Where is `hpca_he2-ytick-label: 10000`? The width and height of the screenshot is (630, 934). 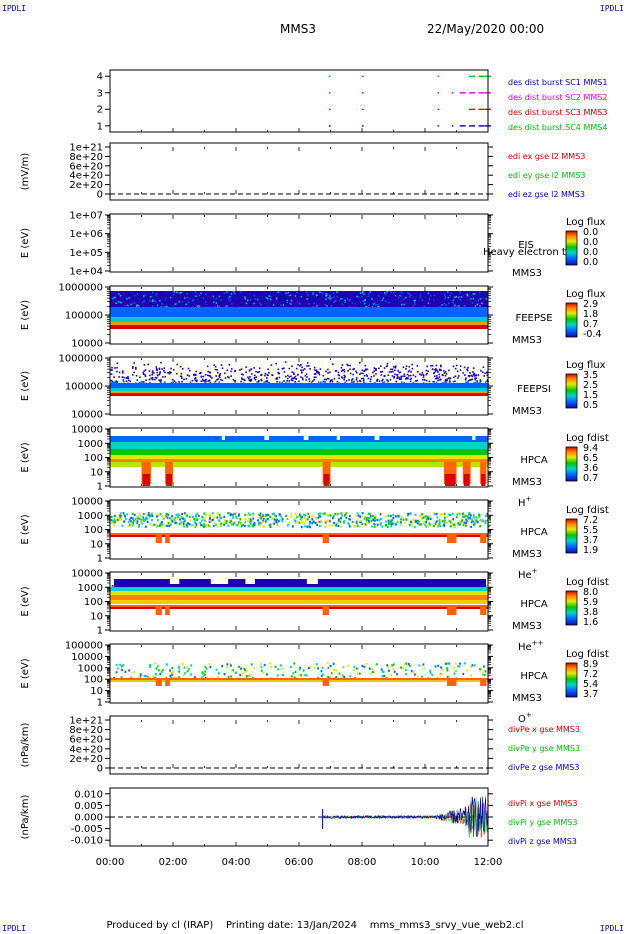
hpca_he2-ytick-label: 10000 is located at coordinates (87, 574).